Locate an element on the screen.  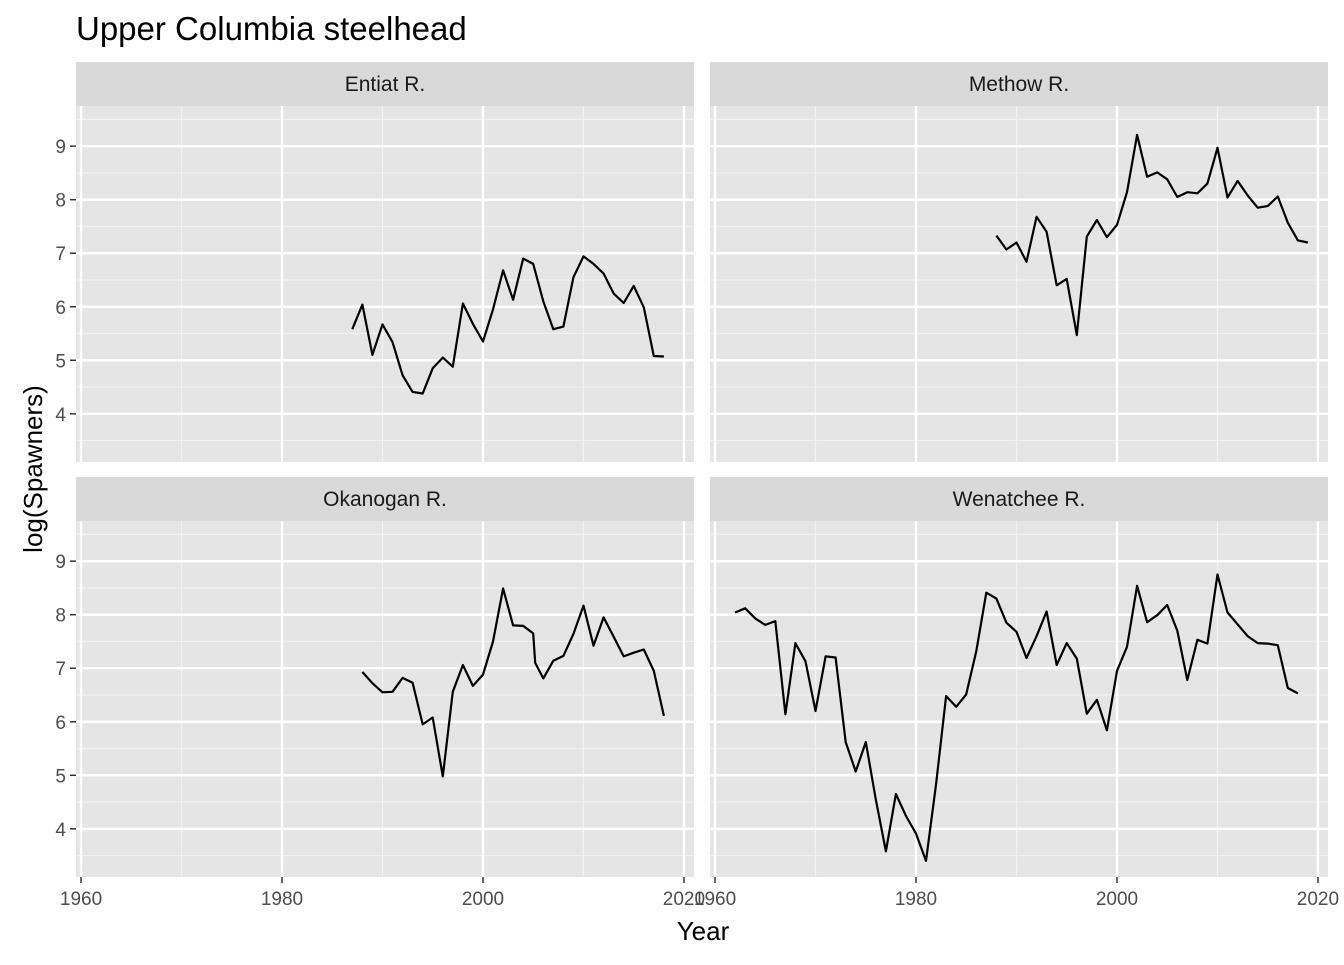
facet-label: Entiat R. is located at coordinates (385, 84).